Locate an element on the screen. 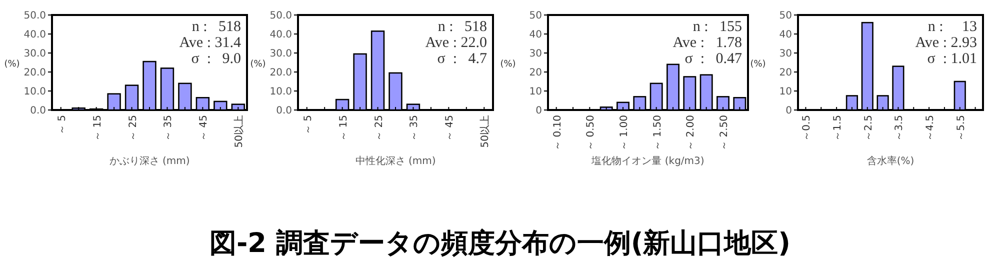 Image resolution: width=1000 pixels, height=277 pixels. x-tick-label: ～2.5 is located at coordinates (868, 128).